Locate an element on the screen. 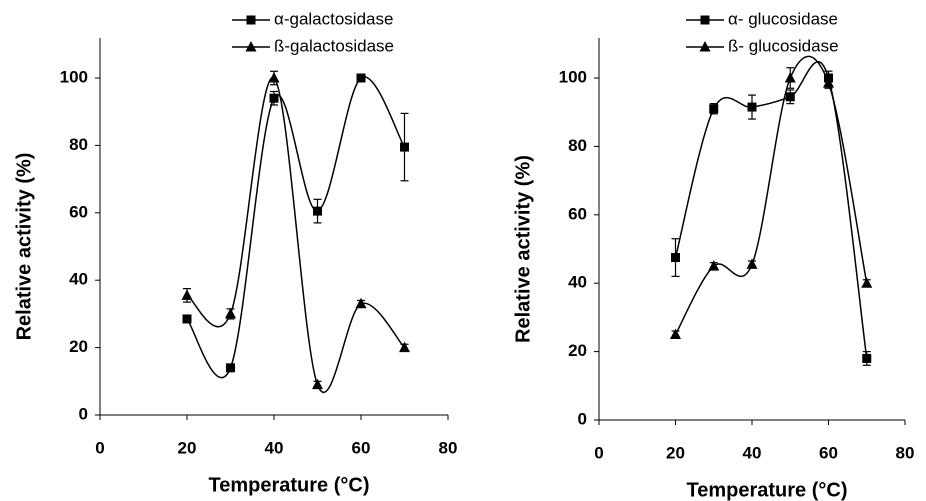 This screenshot has width=926, height=501. legend-label: α-galactosidase is located at coordinates (333, 18).